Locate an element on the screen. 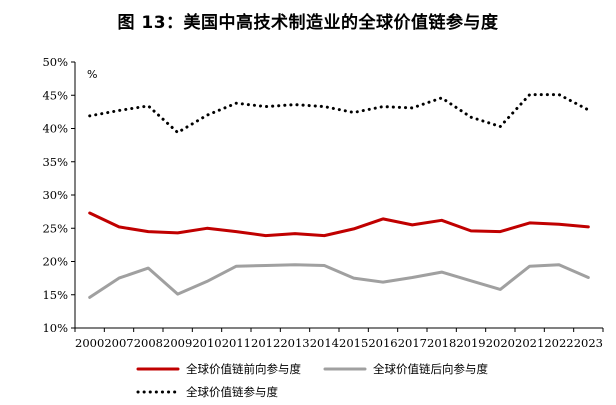  x-tick-label: 2009 is located at coordinates (177, 343).